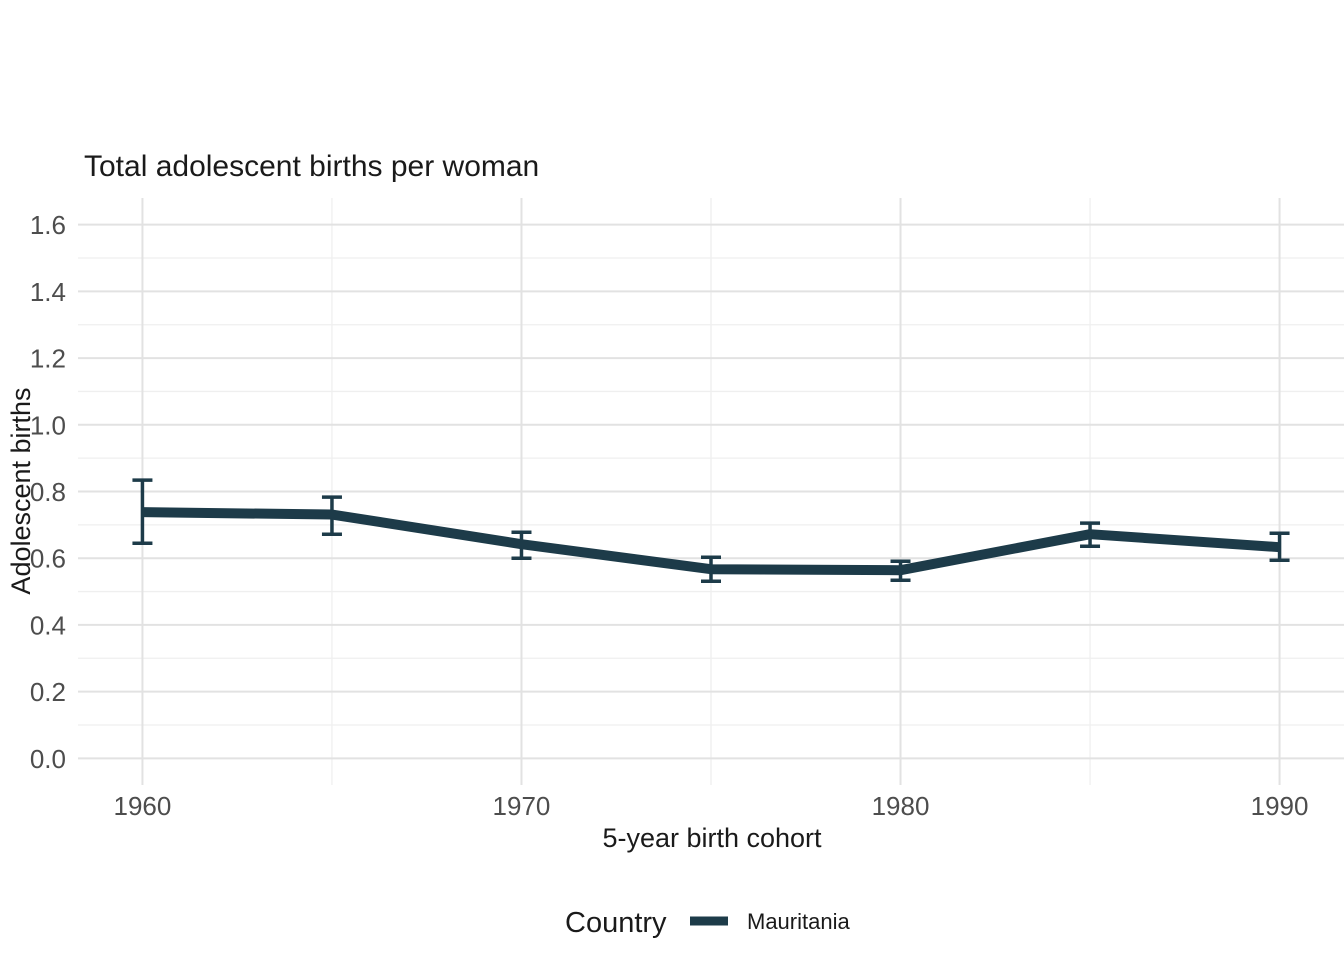  Describe the element at coordinates (522, 806) in the screenshot. I see `x-tick-label: 1970` at that location.